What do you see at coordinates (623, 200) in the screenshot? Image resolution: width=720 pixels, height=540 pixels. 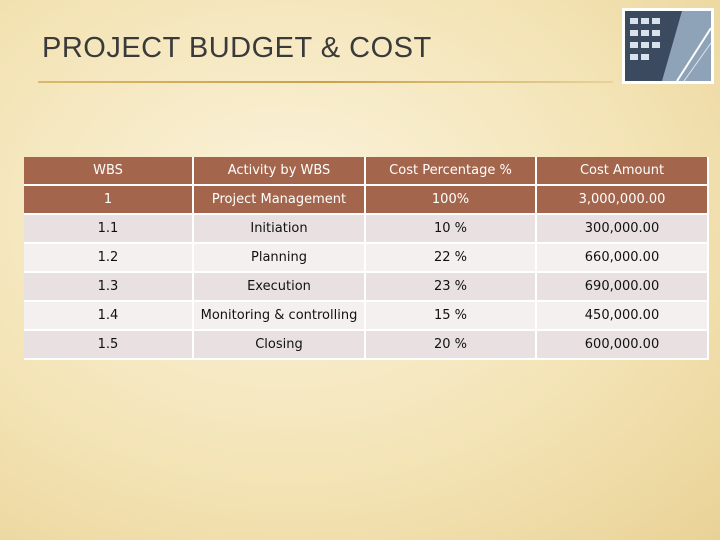 I see `table-cell: 3,000,000.00` at bounding box center [623, 200].